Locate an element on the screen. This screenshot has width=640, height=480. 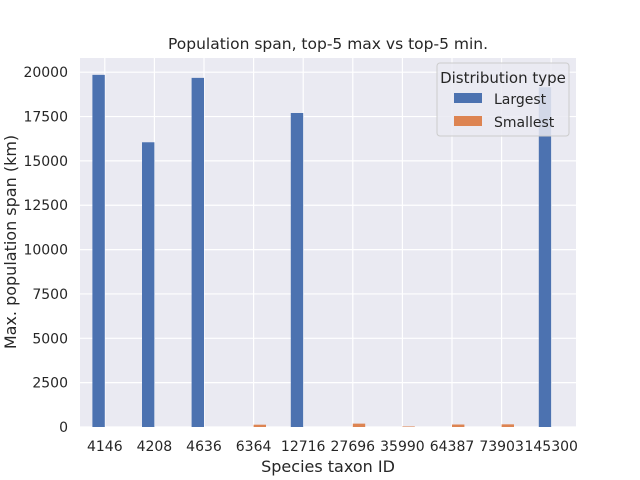
x-tick-label: 145300 is located at coordinates (550, 447).